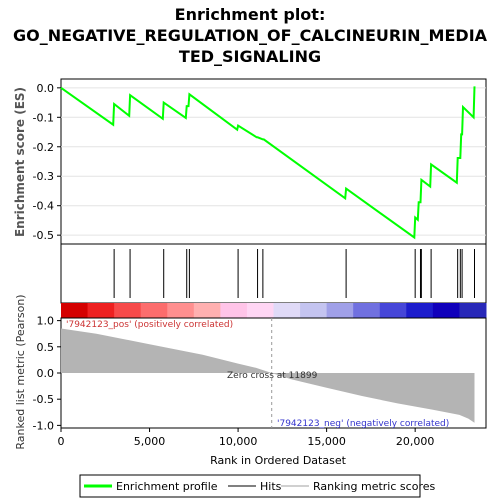  What do you see at coordinates (326, 441) in the screenshot?
I see `x-tick-label: 15,000` at bounding box center [326, 441].